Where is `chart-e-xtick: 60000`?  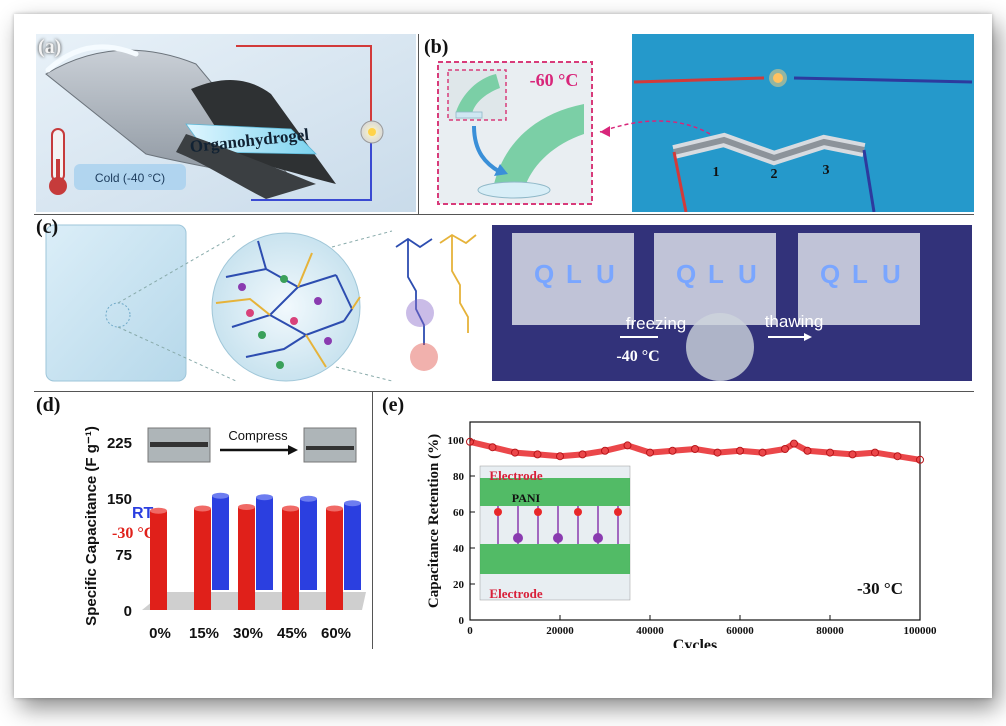 chart-e-xtick: 60000 is located at coordinates (740, 631).